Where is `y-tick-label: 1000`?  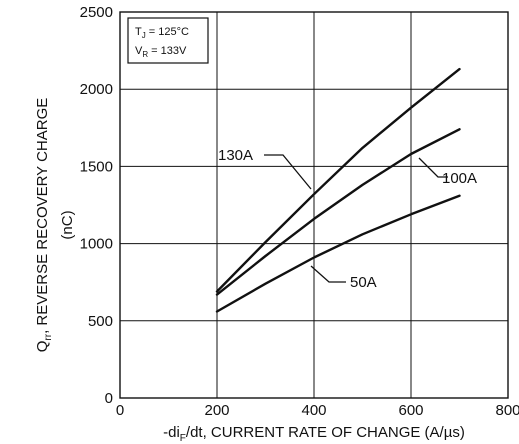 y-tick-label: 1000 is located at coordinates (96, 244).